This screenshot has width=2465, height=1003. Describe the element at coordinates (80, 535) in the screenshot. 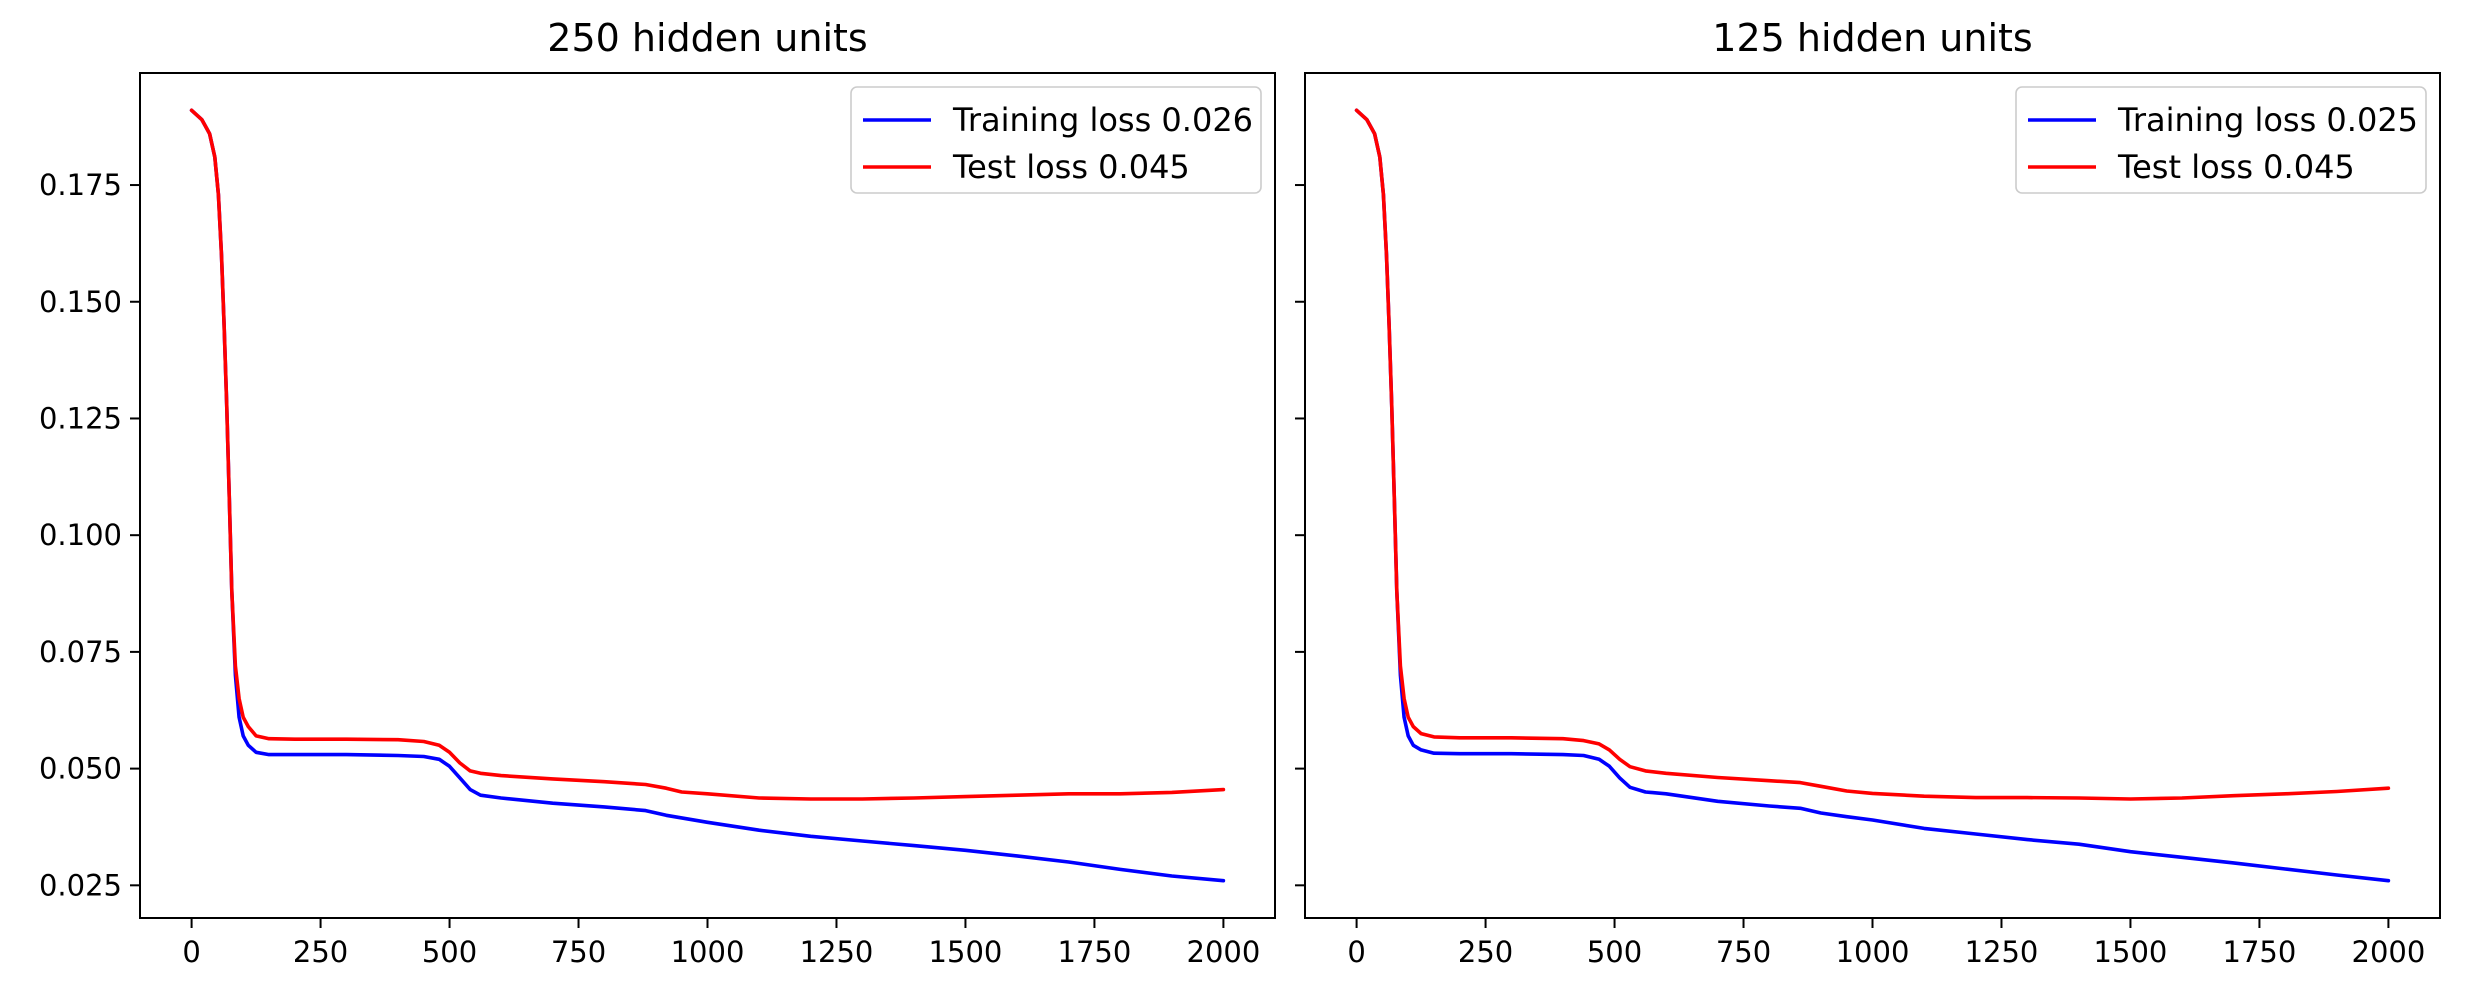

I see `y-tick-label: 0.100` at that location.